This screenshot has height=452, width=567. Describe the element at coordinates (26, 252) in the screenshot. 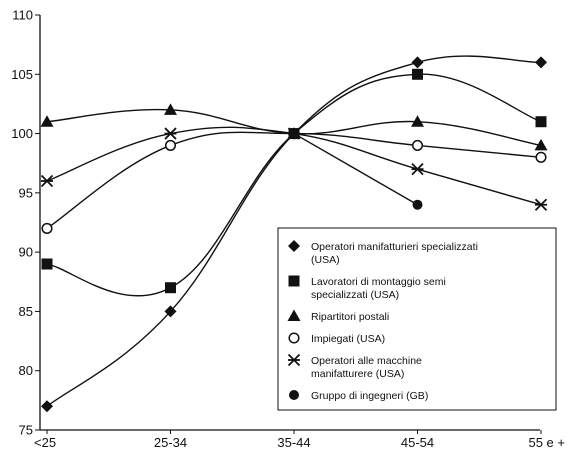

I see `y-tick-label: 90` at that location.